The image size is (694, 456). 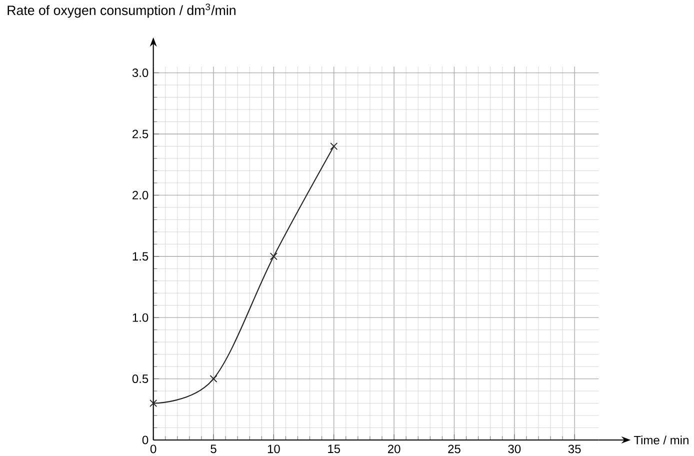 I want to click on y-tick-label: 1.5, so click(x=140, y=256).